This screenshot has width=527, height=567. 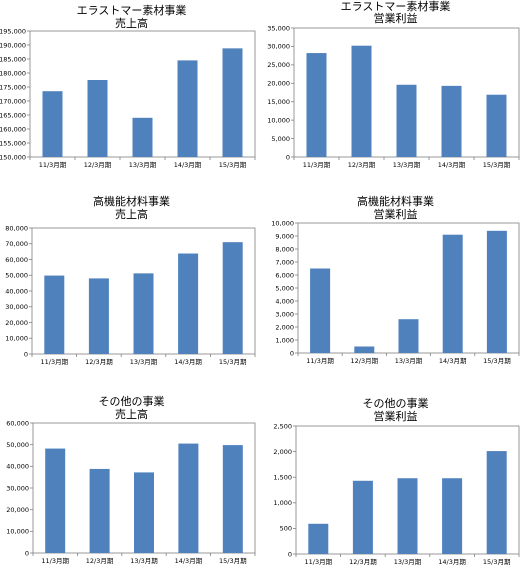 What do you see at coordinates (13, 143) in the screenshot?
I see `y-tick-label: 155,000` at bounding box center [13, 143].